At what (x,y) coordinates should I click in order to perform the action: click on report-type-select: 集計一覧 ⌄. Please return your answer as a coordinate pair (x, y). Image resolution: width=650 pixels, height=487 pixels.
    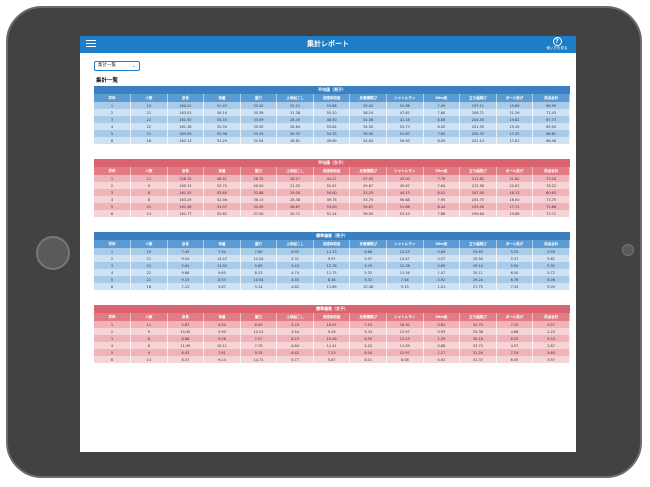
    Looking at the image, I should click on (117, 66).